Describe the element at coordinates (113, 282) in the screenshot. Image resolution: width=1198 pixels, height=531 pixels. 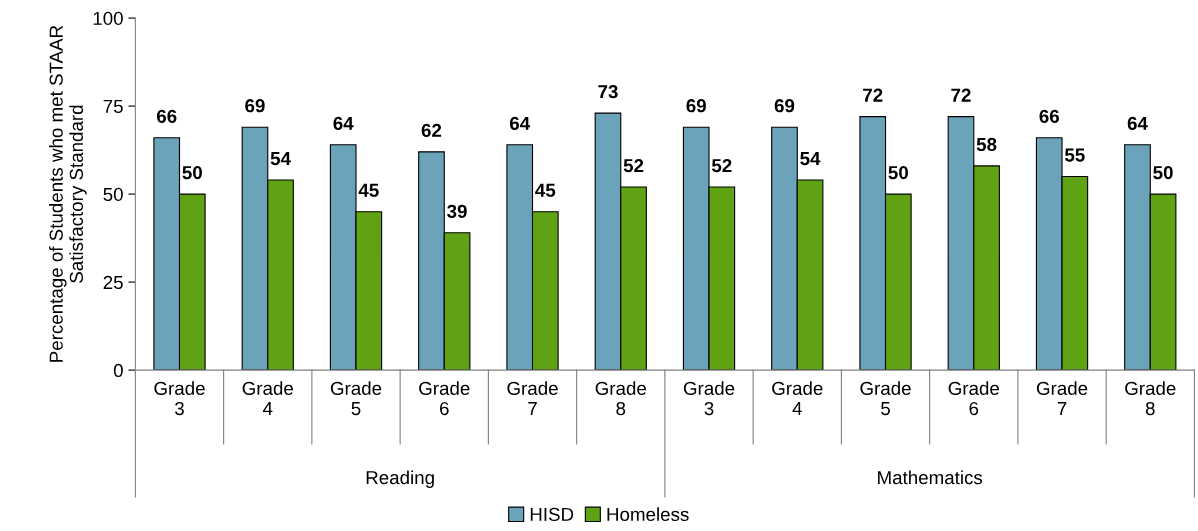
I see `y-tick-label: 25` at that location.